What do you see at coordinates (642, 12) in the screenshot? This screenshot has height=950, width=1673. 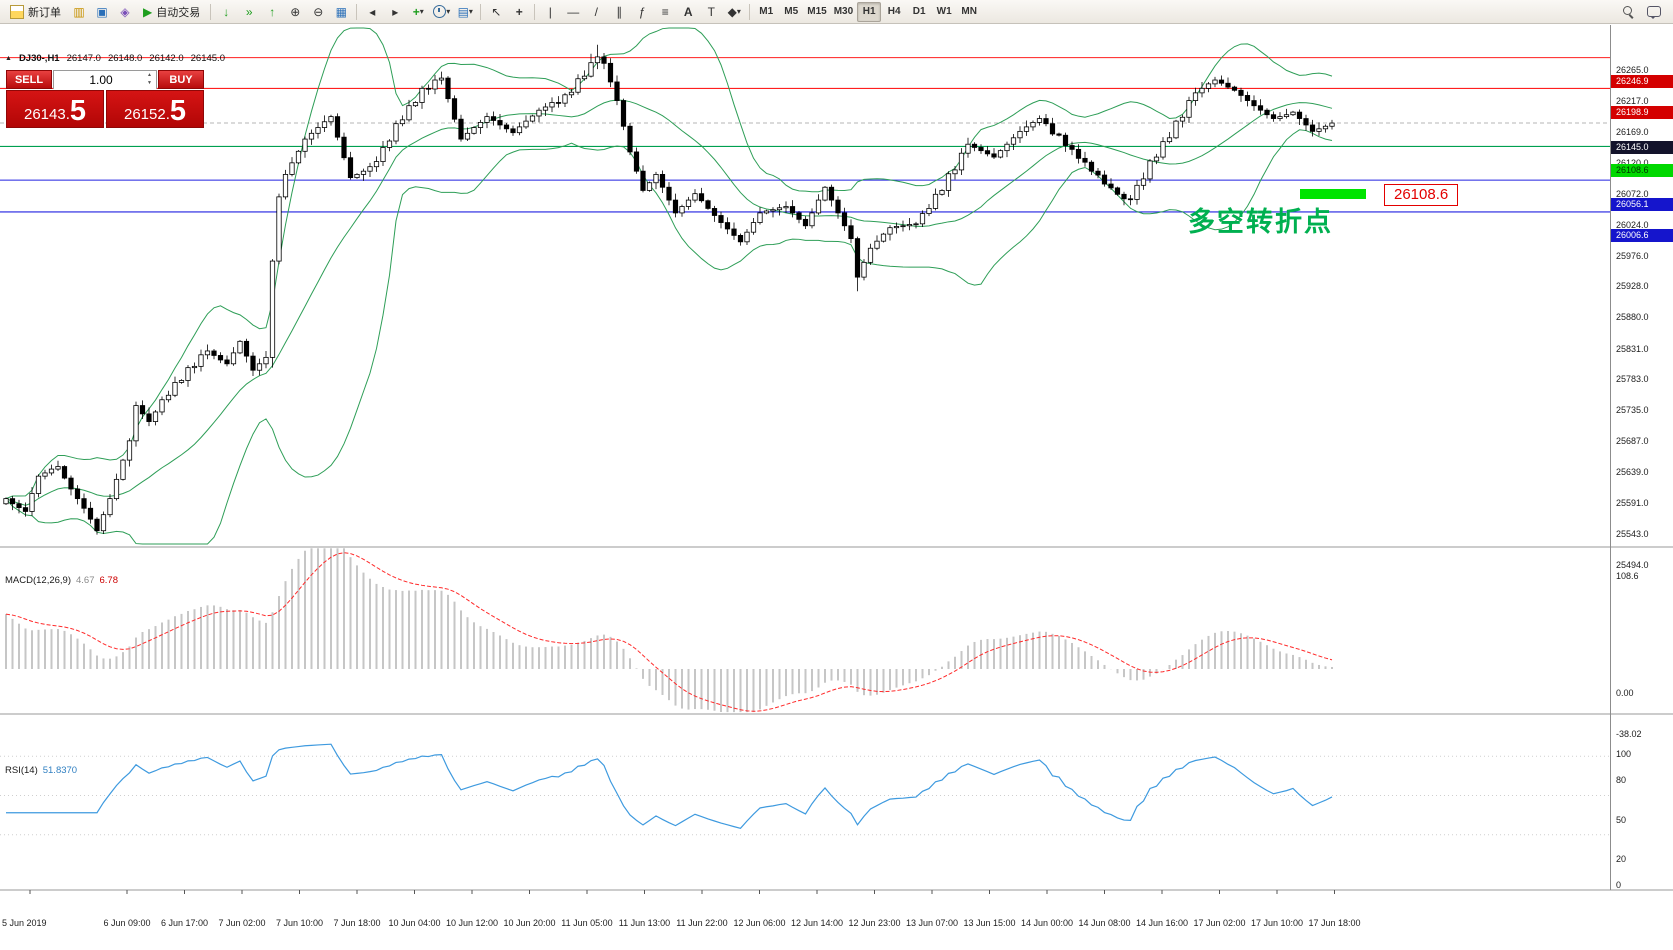 I see `fibonacci-button: ƒ` at bounding box center [642, 12].